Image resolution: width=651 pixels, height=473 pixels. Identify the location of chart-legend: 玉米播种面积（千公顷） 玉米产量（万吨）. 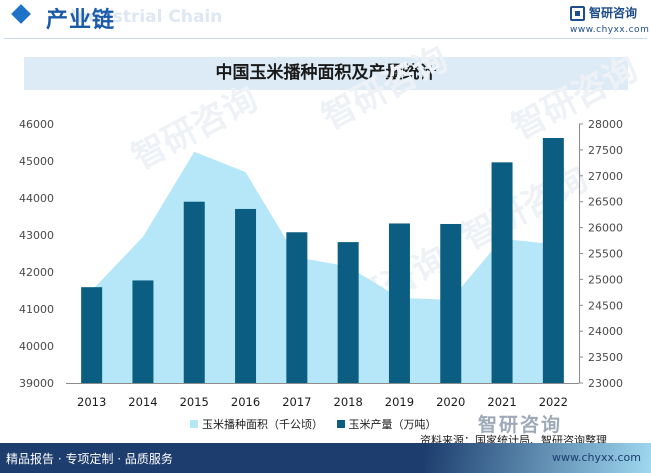
(318, 424).